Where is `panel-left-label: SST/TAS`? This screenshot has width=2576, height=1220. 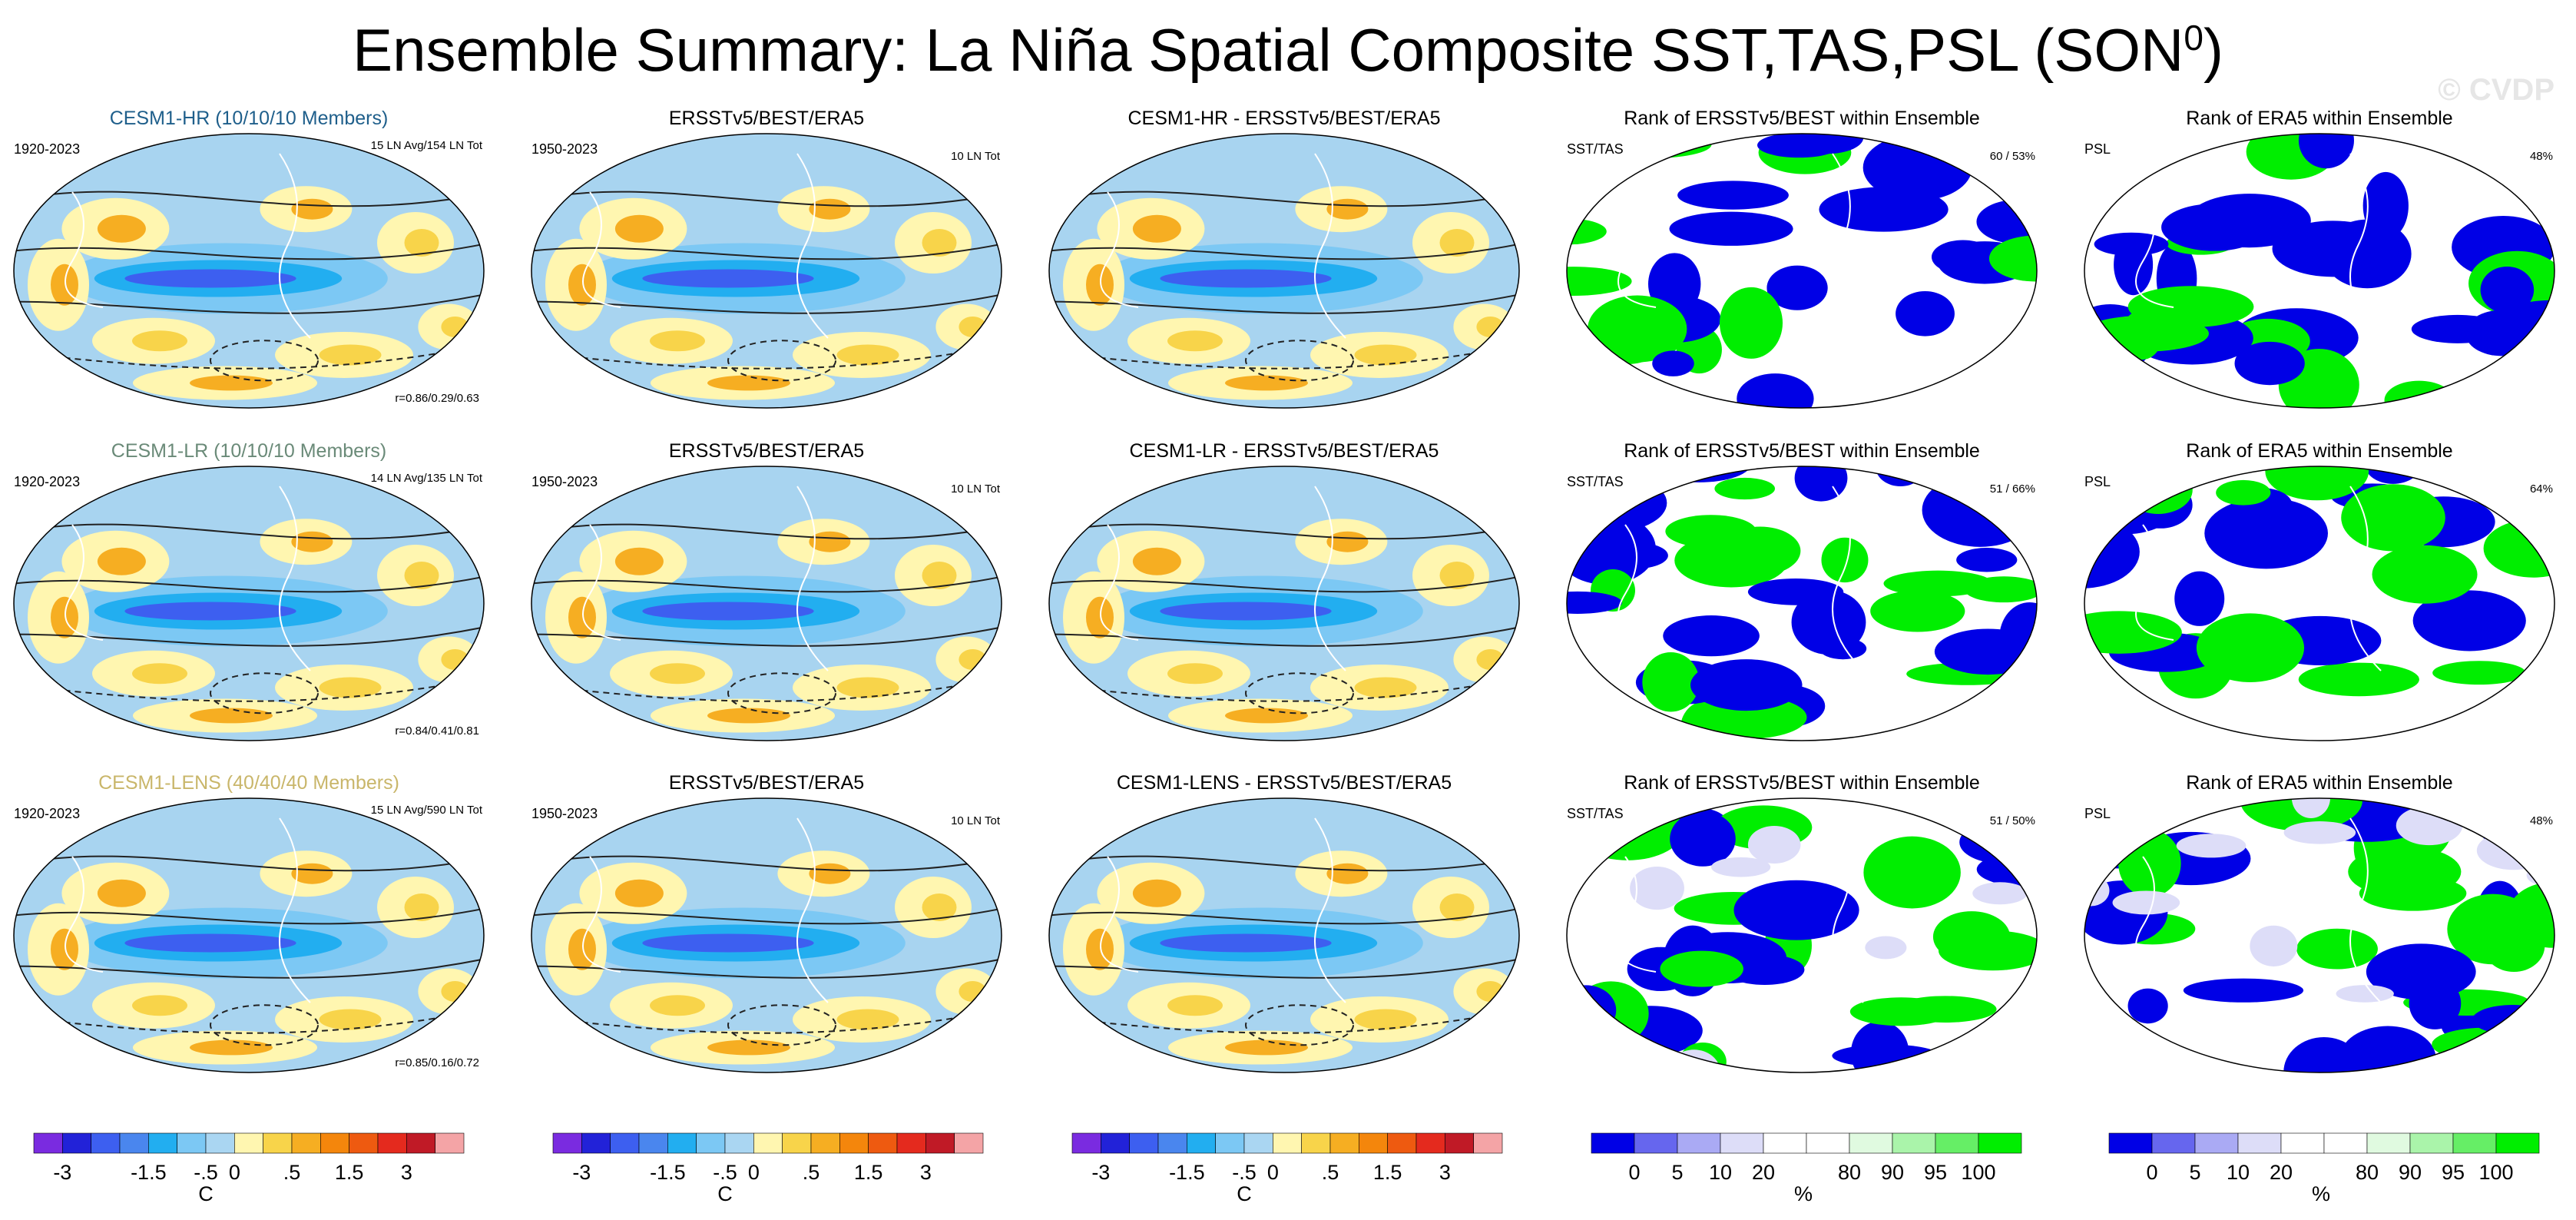 panel-left-label: SST/TAS is located at coordinates (1595, 813).